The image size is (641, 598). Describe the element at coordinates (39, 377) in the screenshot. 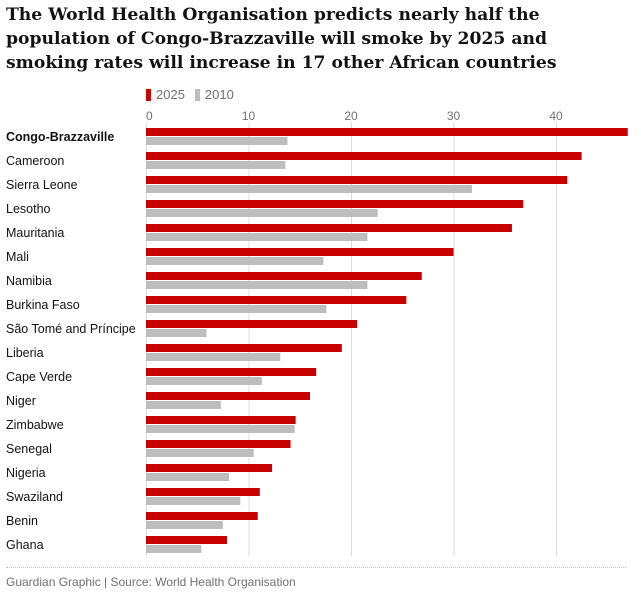

I see `category-label: Cape Verde` at that location.